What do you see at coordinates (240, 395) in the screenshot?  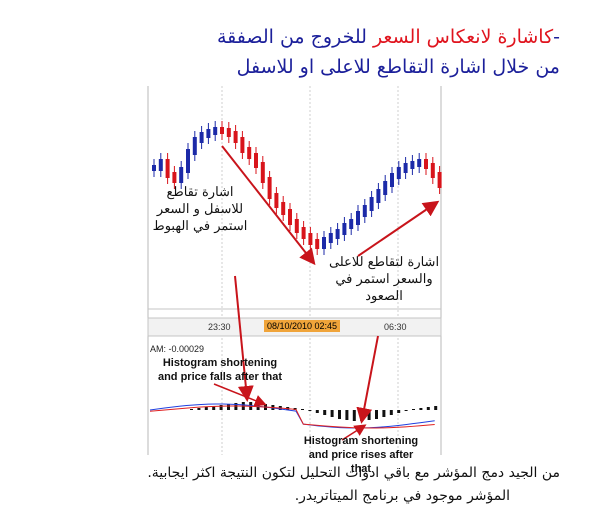 I see `arrow-histogram-1b` at bounding box center [240, 395].